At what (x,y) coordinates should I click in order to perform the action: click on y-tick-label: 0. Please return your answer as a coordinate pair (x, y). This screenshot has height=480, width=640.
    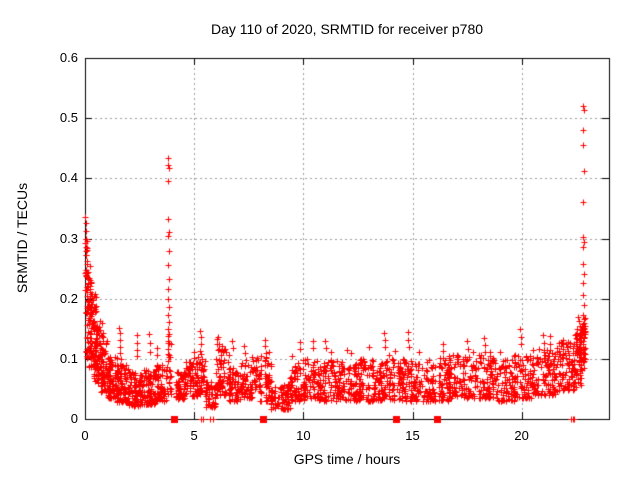
    Looking at the image, I should click on (74, 418).